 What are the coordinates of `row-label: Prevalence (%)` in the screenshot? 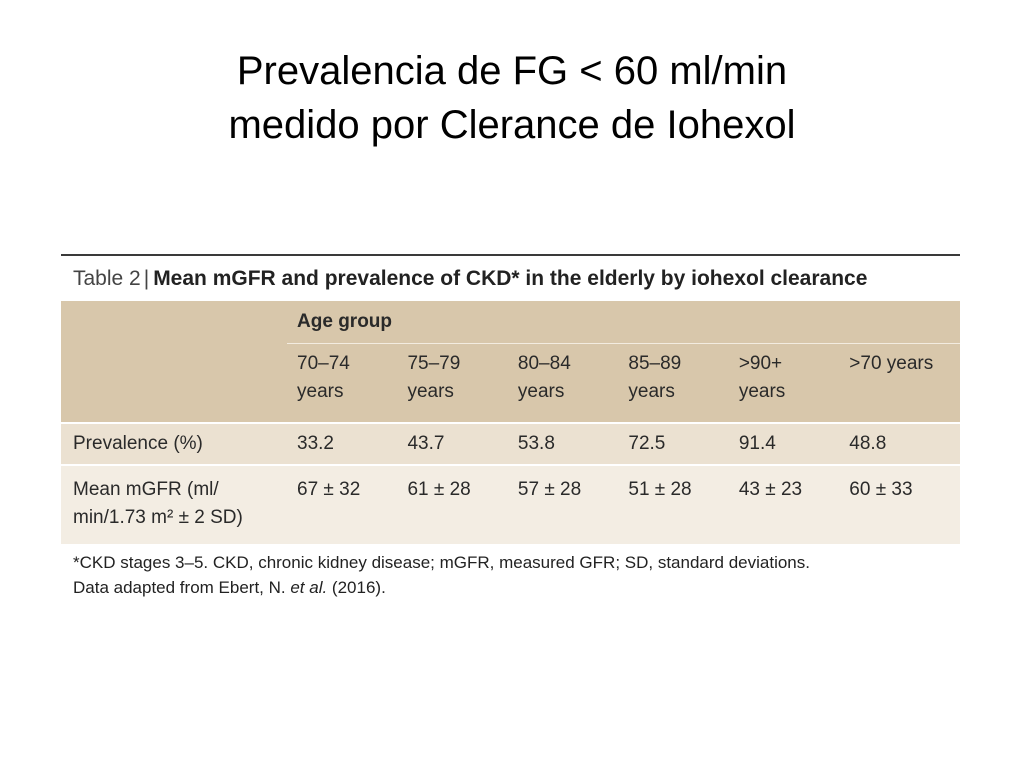 It's located at (174, 443).